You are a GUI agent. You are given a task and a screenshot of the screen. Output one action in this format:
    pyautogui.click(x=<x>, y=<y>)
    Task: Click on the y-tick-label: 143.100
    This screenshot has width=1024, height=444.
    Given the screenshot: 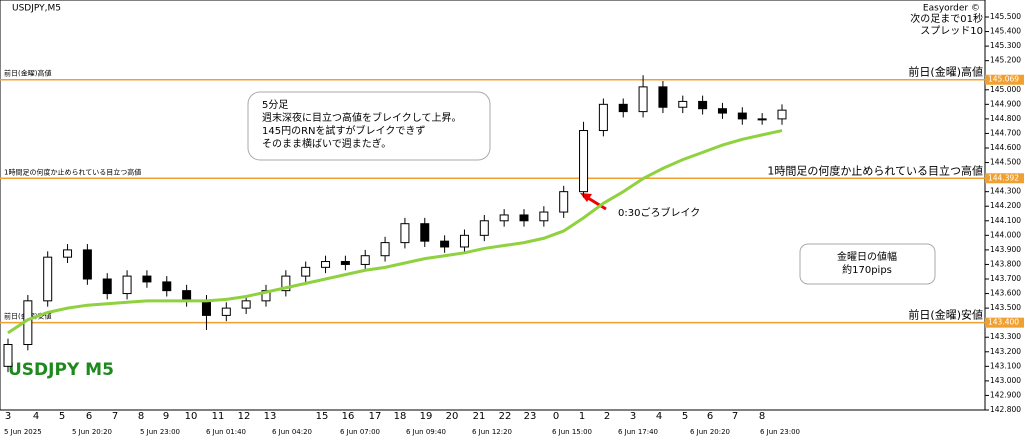 What is the action you would take?
    pyautogui.click(x=1005, y=365)
    